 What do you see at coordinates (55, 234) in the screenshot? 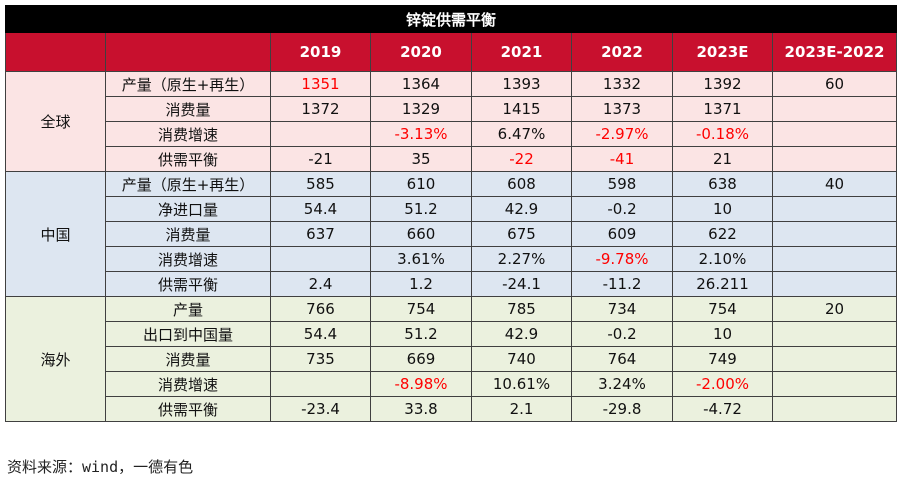
I see `region-label: 中国` at bounding box center [55, 234].